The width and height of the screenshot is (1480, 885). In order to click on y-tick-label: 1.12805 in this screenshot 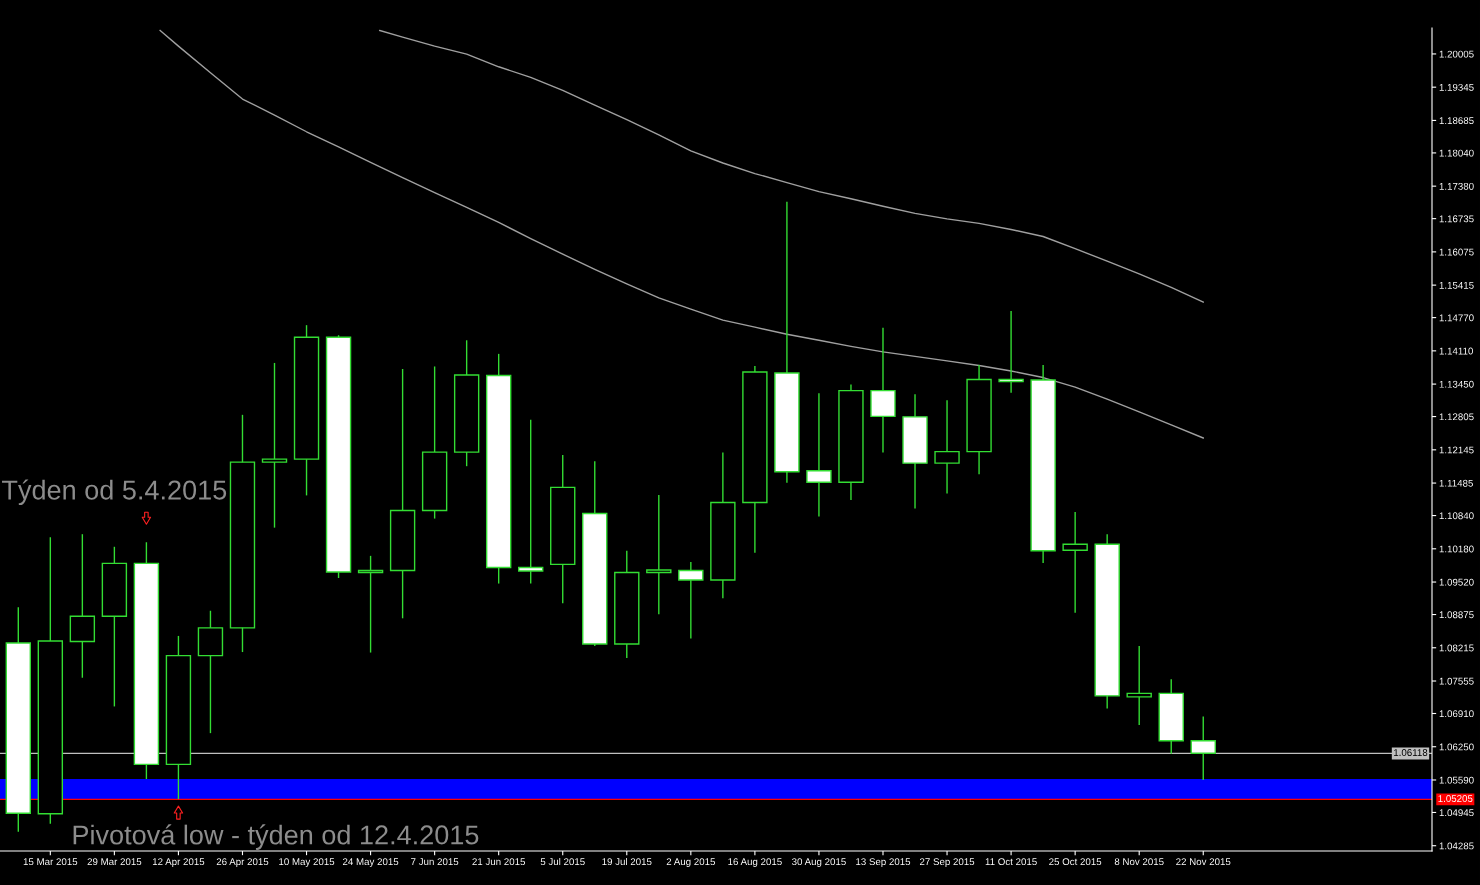, I will do `click(1456, 417)`.